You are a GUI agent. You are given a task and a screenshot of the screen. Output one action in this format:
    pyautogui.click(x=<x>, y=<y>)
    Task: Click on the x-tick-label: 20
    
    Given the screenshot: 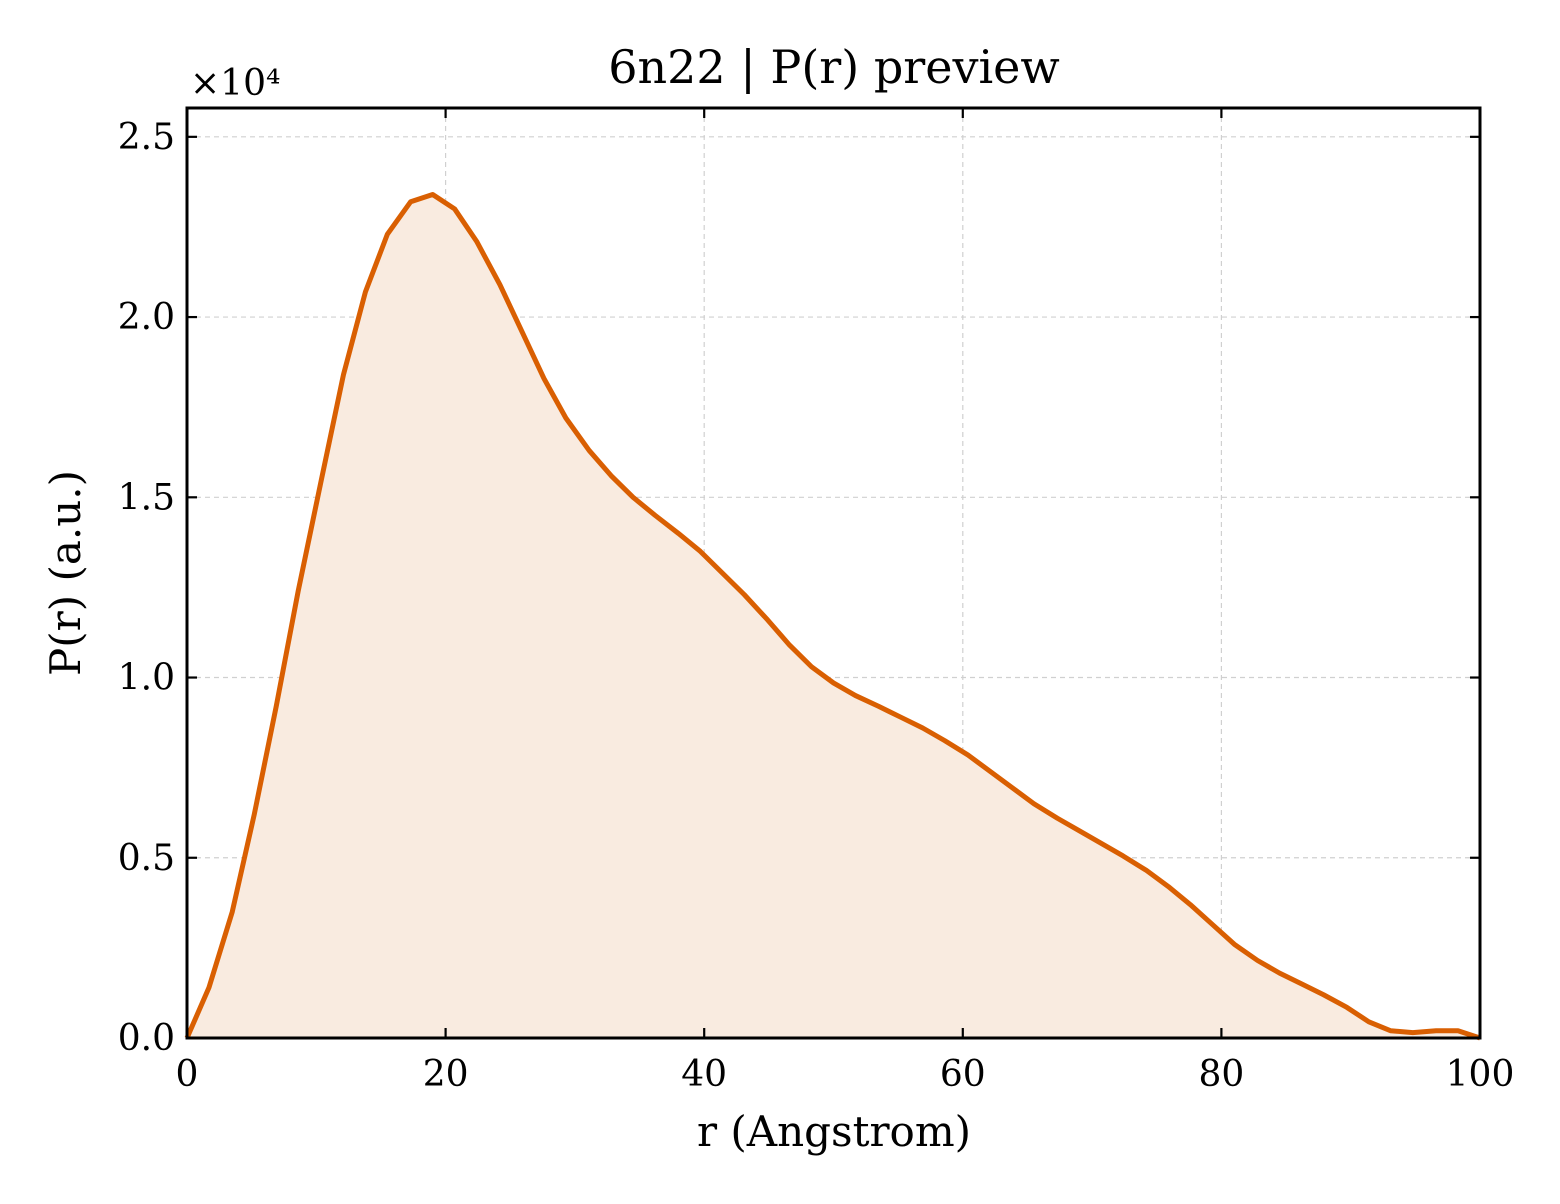 What is the action you would take?
    pyautogui.click(x=446, y=1074)
    